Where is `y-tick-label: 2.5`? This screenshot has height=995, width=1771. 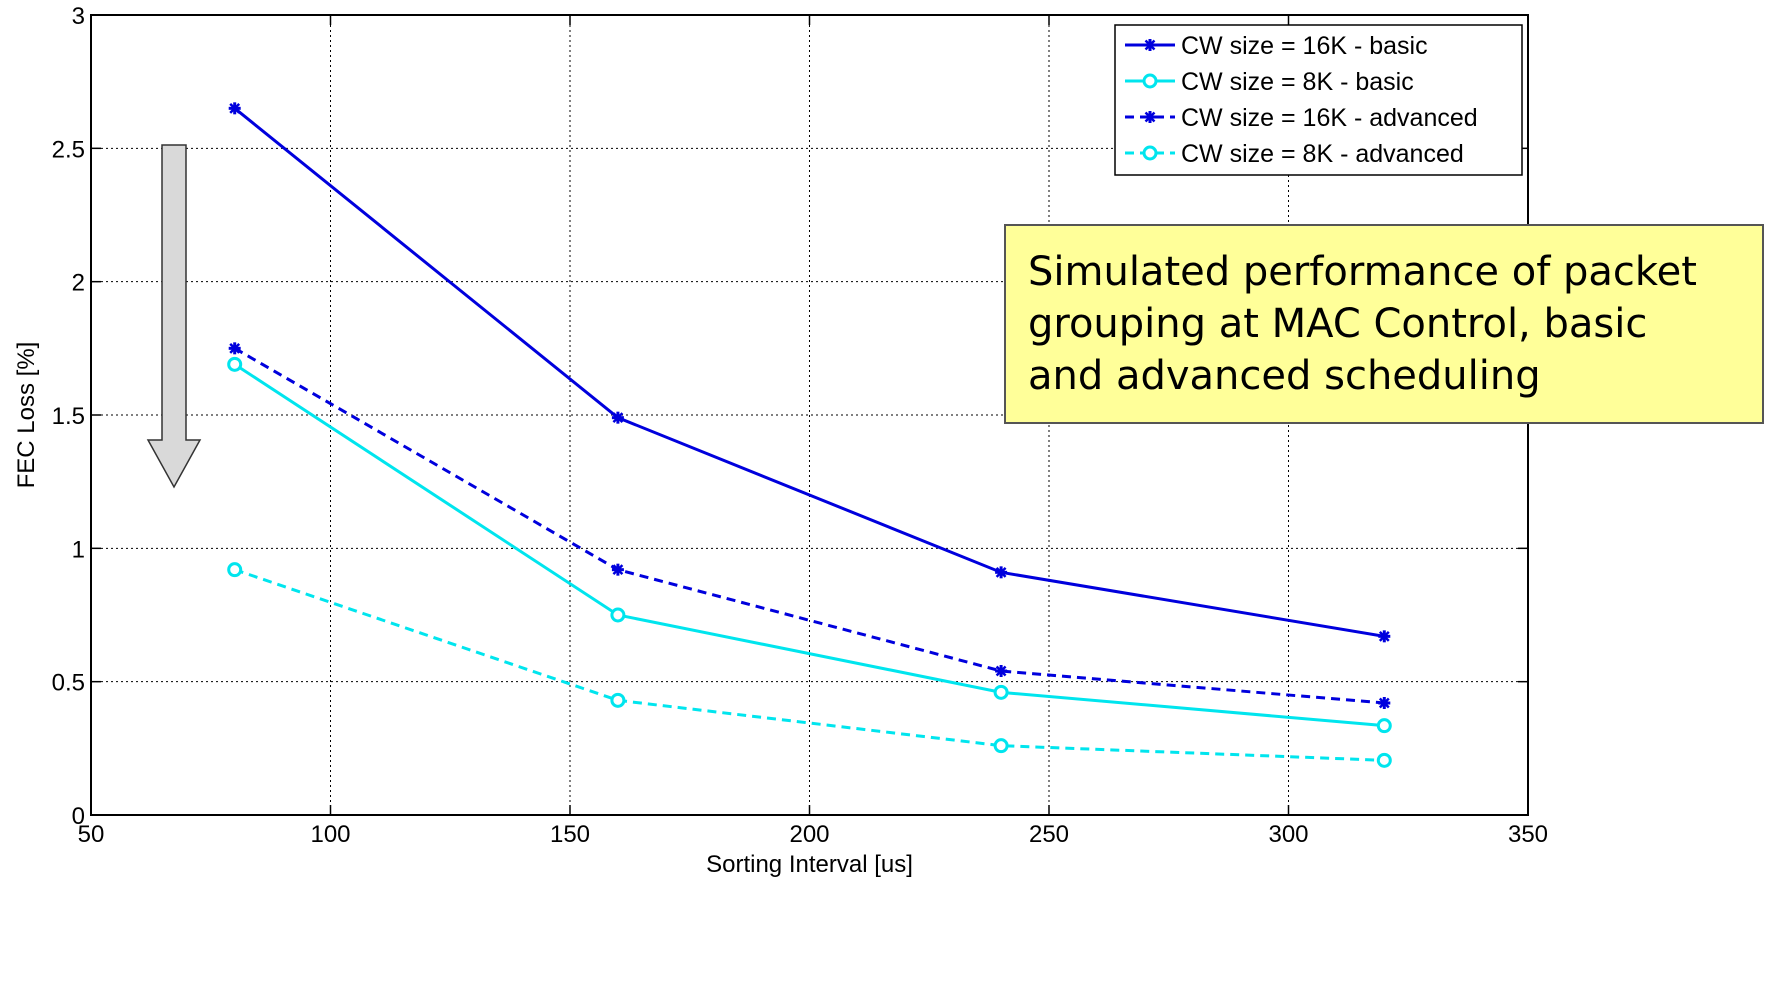 y-tick-label: 2.5 is located at coordinates (68, 149).